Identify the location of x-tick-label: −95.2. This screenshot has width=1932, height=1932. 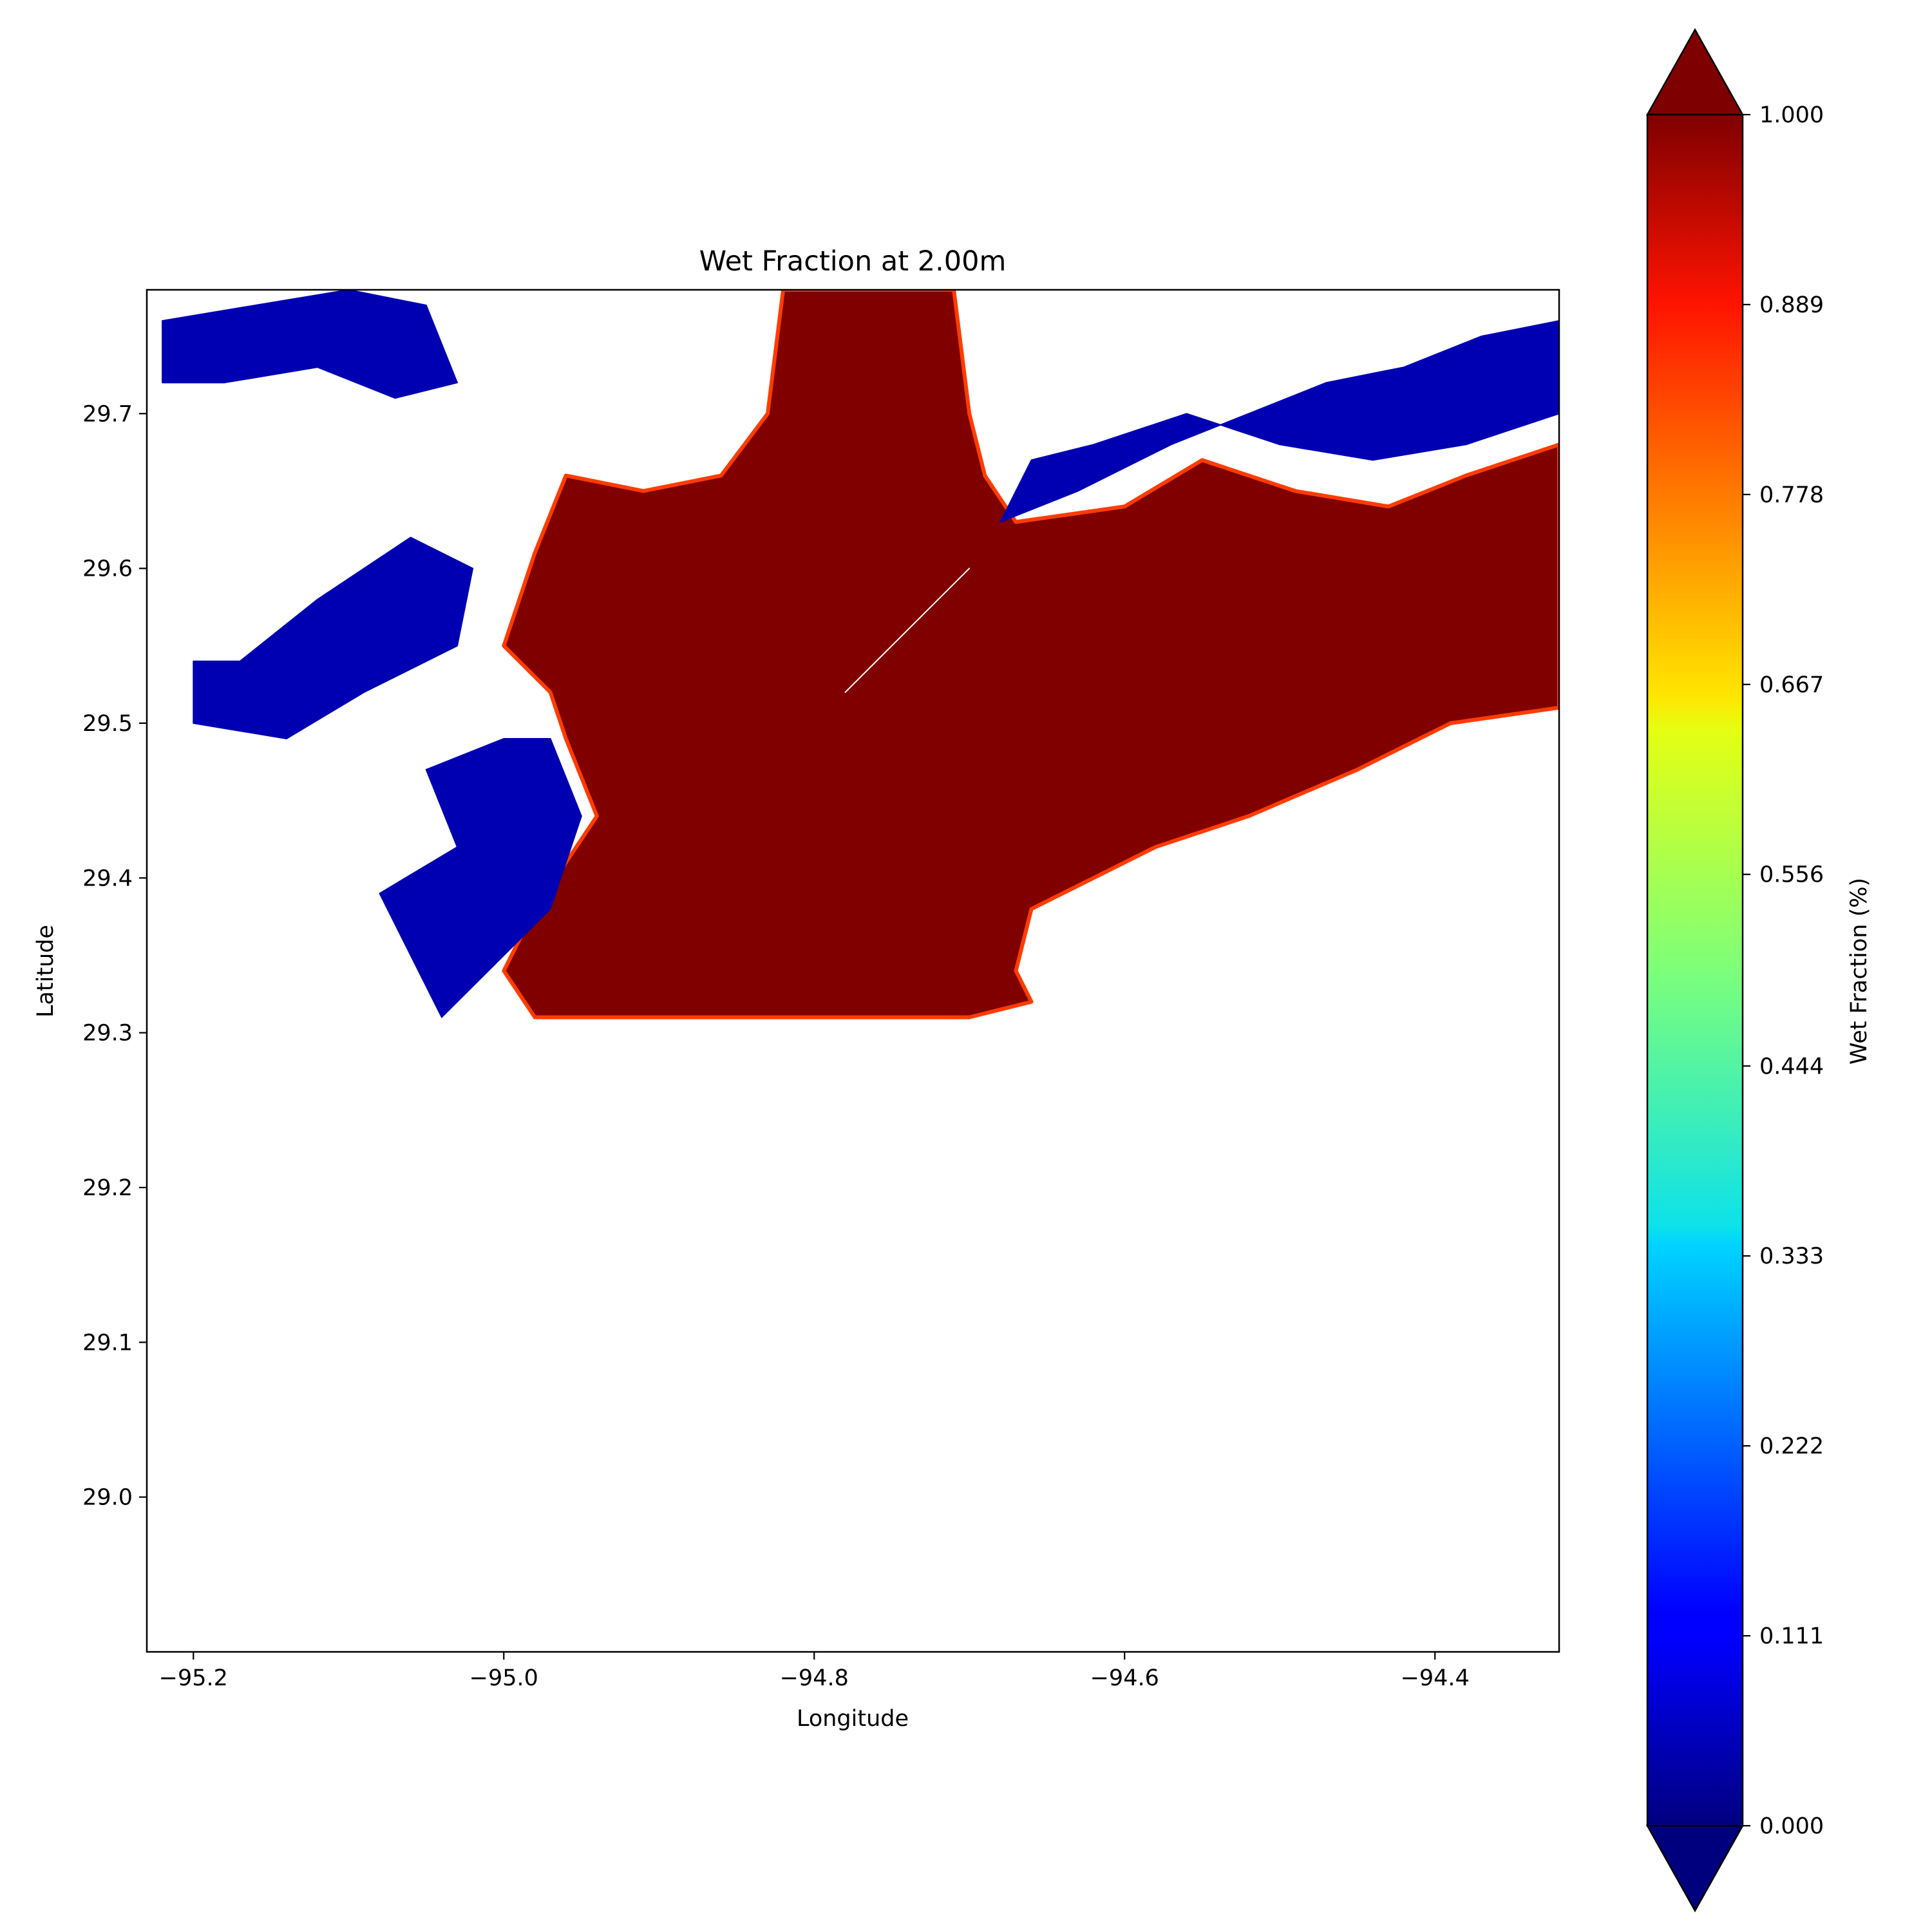
(193, 1678).